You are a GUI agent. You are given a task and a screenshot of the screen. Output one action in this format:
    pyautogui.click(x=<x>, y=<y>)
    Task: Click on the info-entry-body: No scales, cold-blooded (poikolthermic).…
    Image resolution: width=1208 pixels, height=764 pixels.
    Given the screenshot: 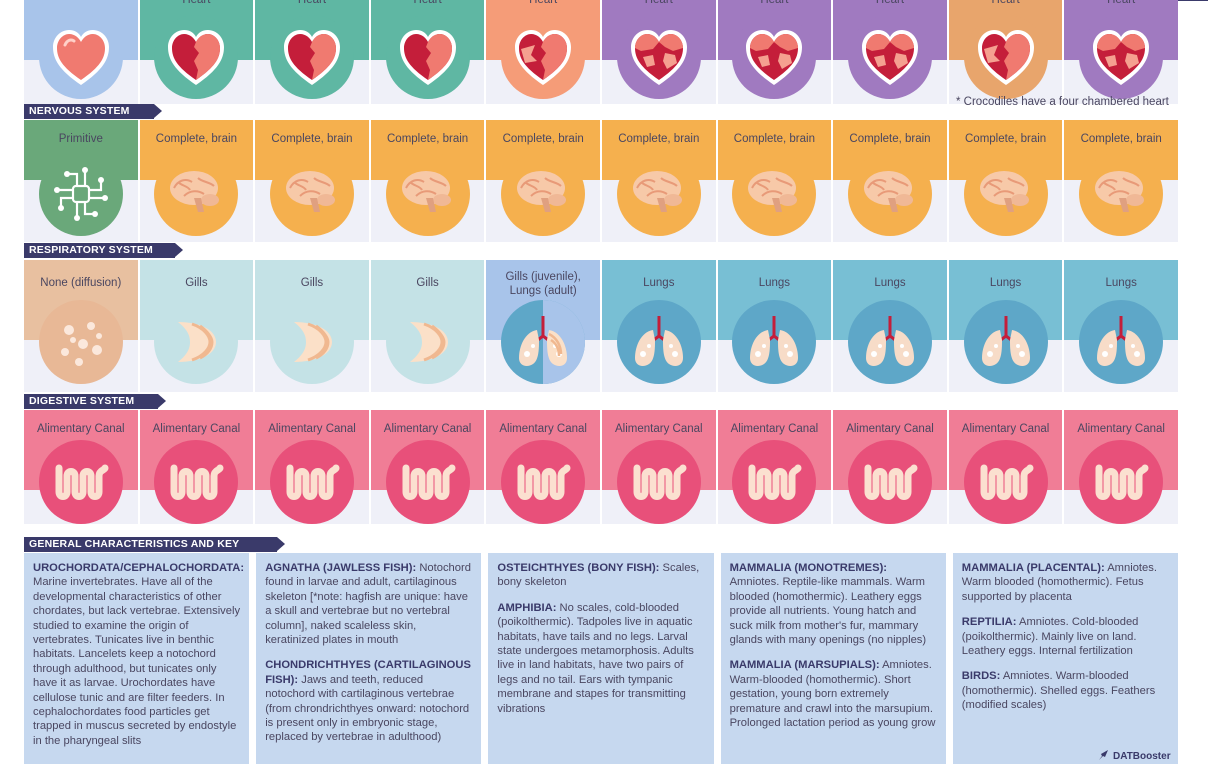 What is the action you would take?
    pyautogui.click(x=595, y=658)
    